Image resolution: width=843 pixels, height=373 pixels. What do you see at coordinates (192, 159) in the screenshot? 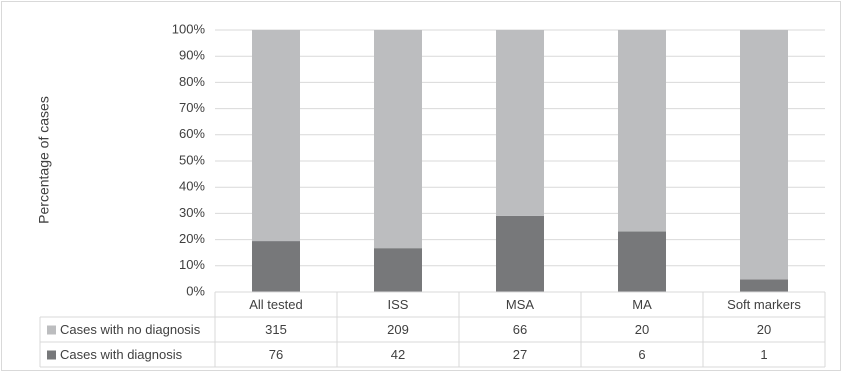
I see `y-tick-label: 50%` at bounding box center [192, 159].